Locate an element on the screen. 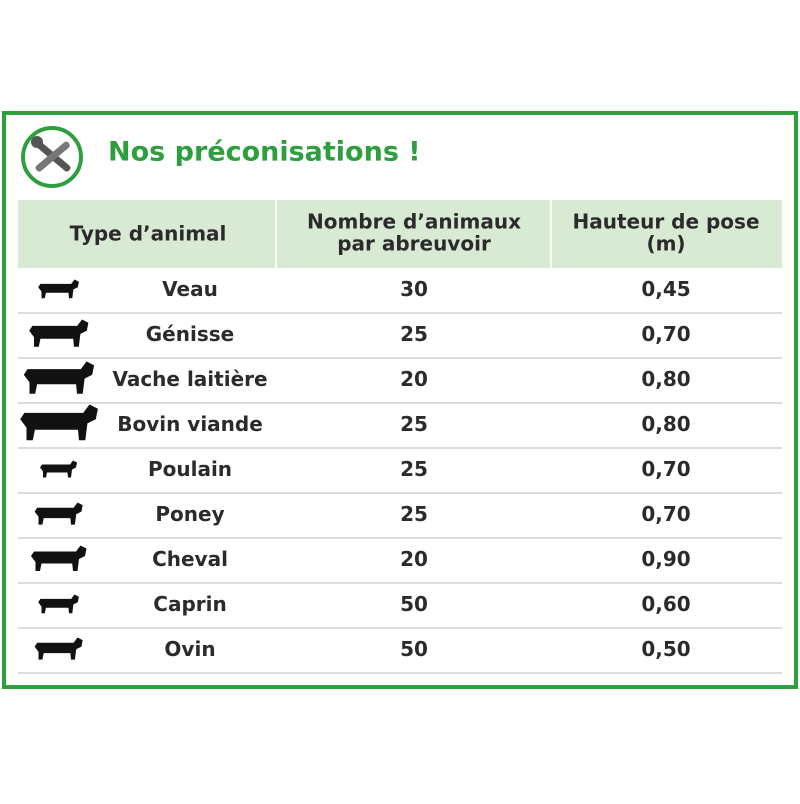 The width and height of the screenshot is (800, 804). tools-icon is located at coordinates (52, 157).